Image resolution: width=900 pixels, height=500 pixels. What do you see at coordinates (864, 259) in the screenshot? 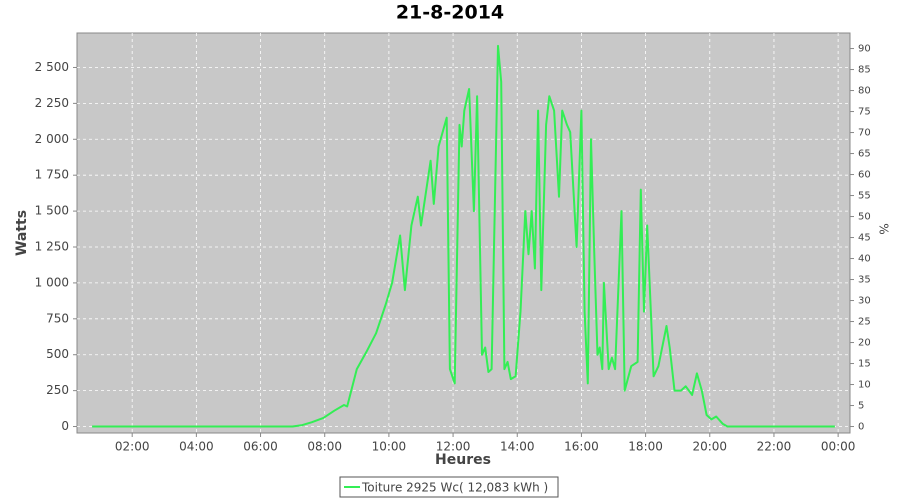
I see `y2-tick-label: 40` at bounding box center [864, 259].